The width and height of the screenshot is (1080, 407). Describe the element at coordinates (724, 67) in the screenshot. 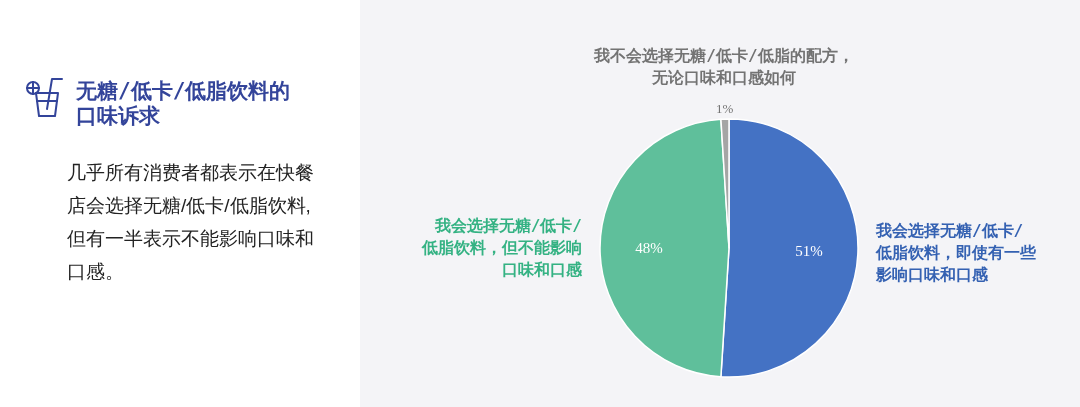

I see `slice-label: 我不会选择无糖/低卡/低脂的配方，无论口味和口感如何` at that location.